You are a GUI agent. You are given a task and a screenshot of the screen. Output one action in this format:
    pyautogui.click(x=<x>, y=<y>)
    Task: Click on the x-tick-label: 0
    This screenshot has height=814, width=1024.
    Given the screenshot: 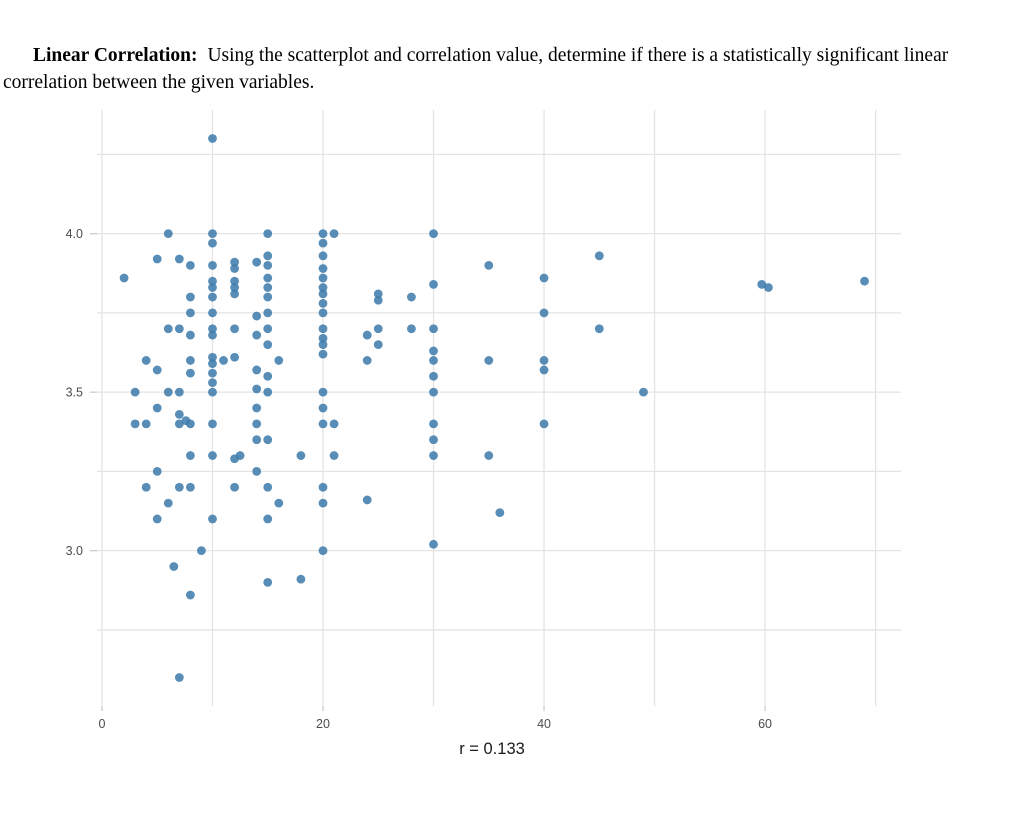 What is the action you would take?
    pyautogui.click(x=101, y=724)
    